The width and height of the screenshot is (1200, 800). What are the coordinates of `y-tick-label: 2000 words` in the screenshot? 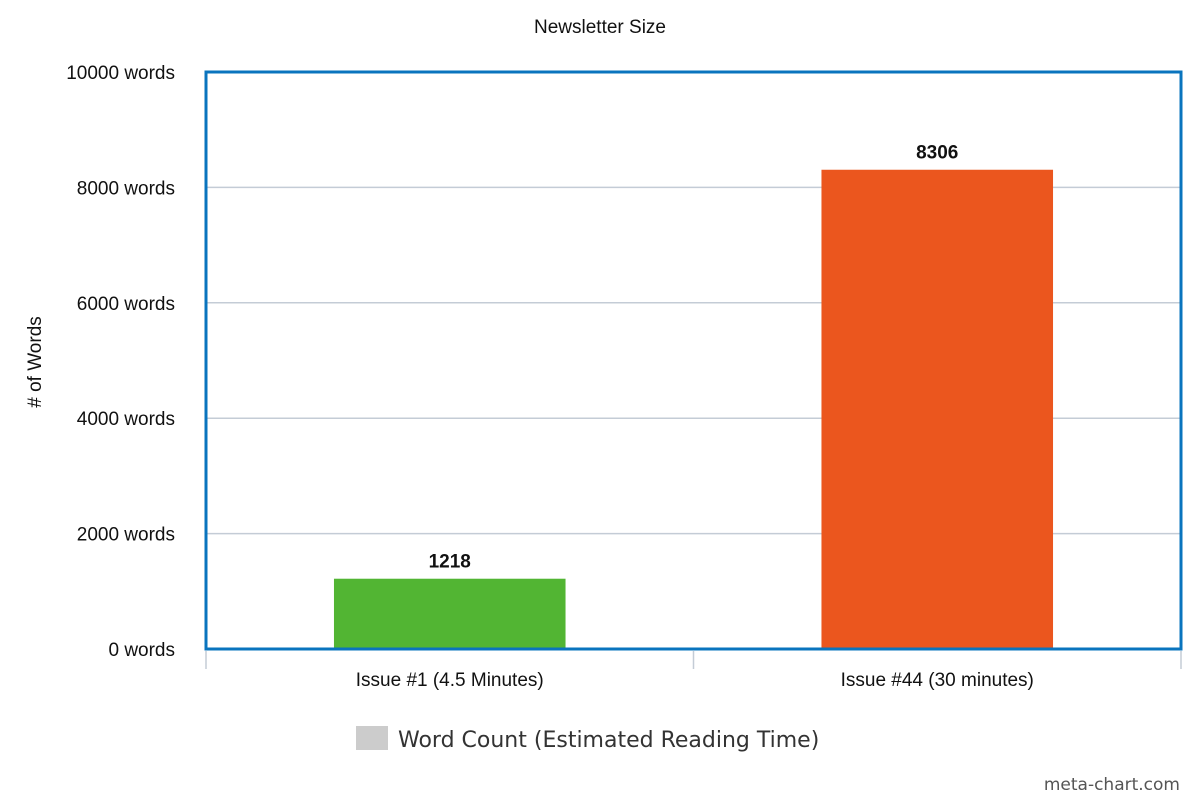 It's located at (126, 535).